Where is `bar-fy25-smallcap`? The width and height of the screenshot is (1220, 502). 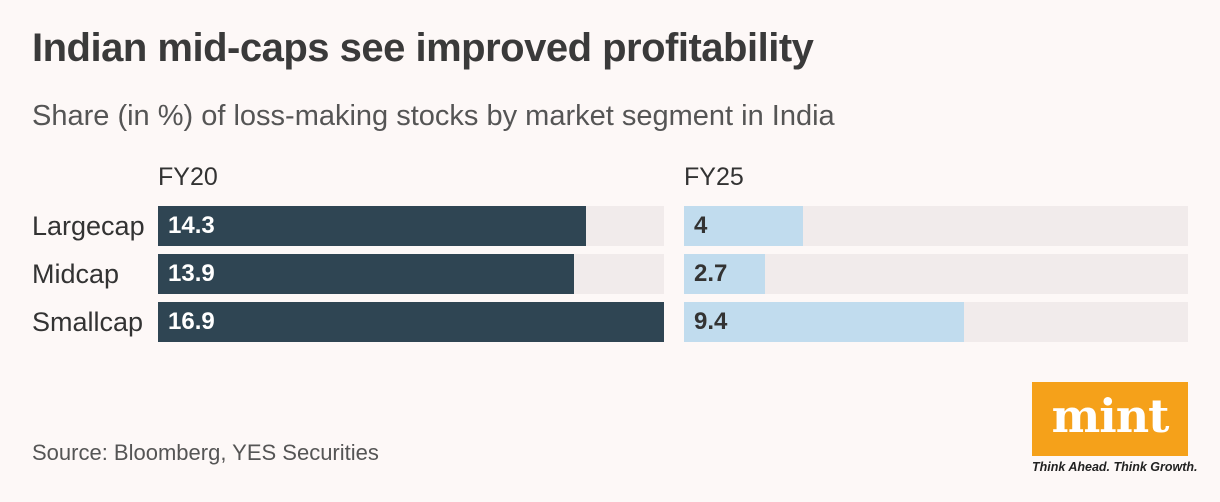
bar-fy25-smallcap is located at coordinates (824, 322).